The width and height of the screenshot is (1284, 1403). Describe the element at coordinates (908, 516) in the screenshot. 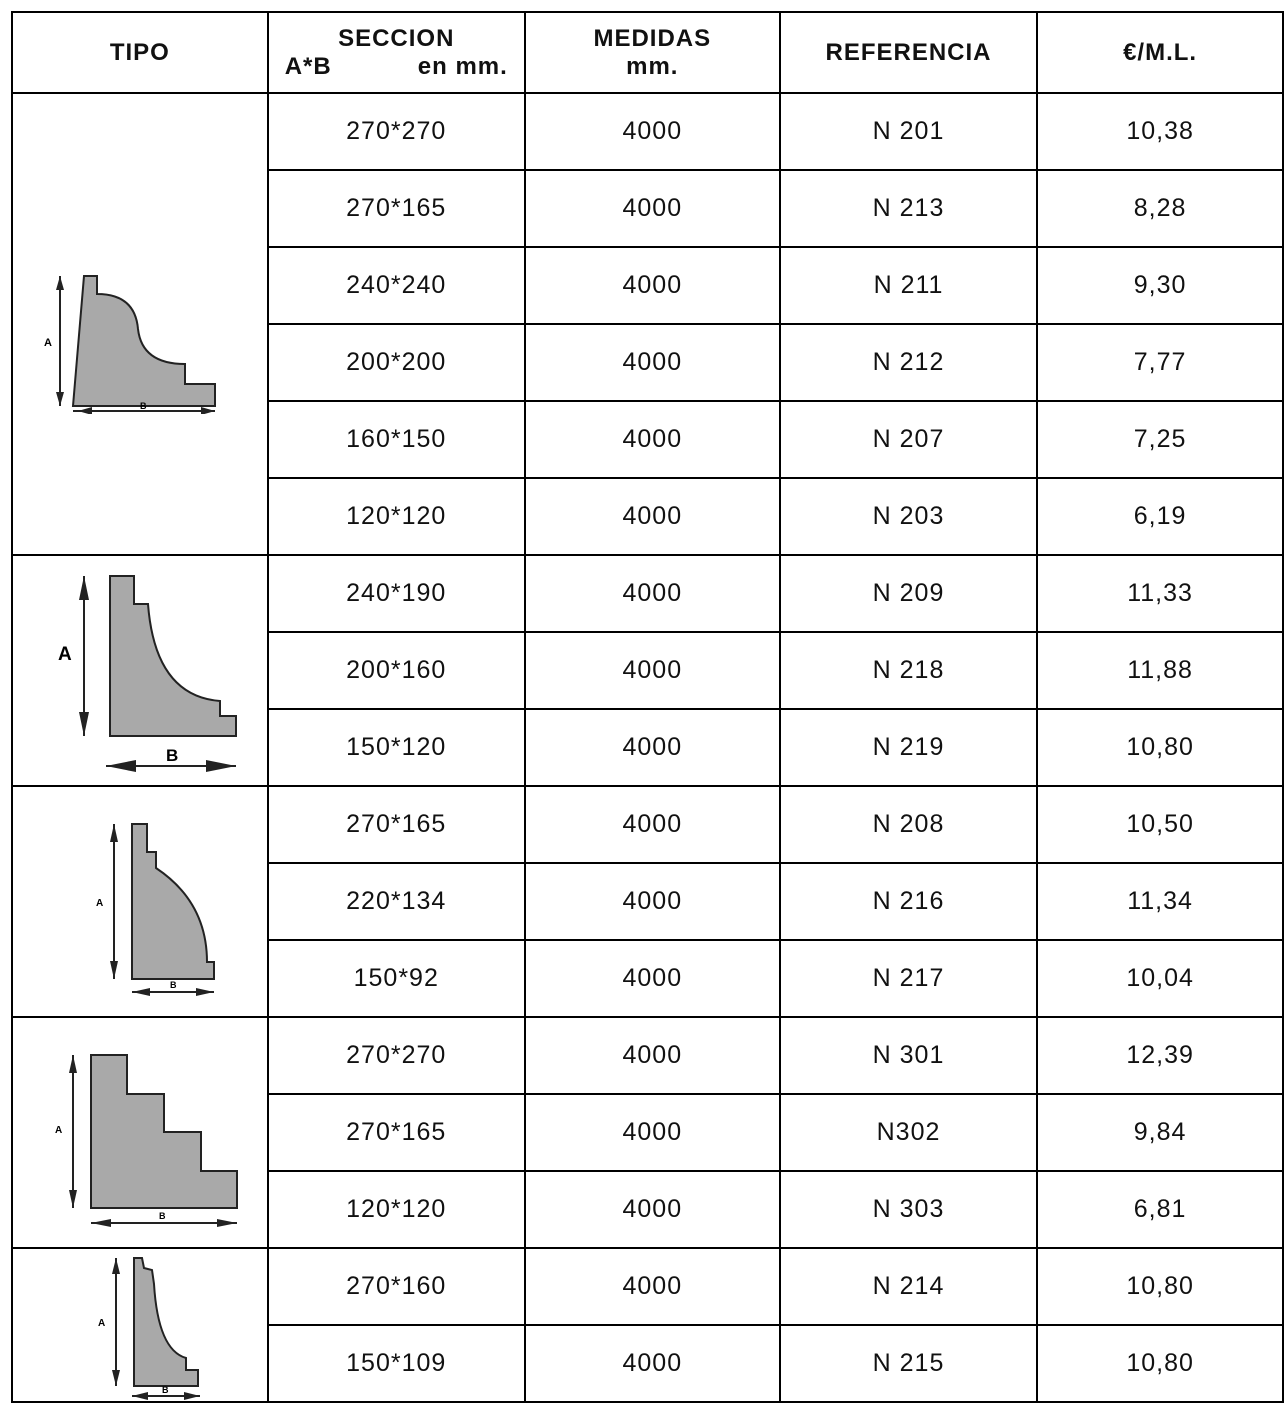

I see `referencia-cell: N 203` at that location.